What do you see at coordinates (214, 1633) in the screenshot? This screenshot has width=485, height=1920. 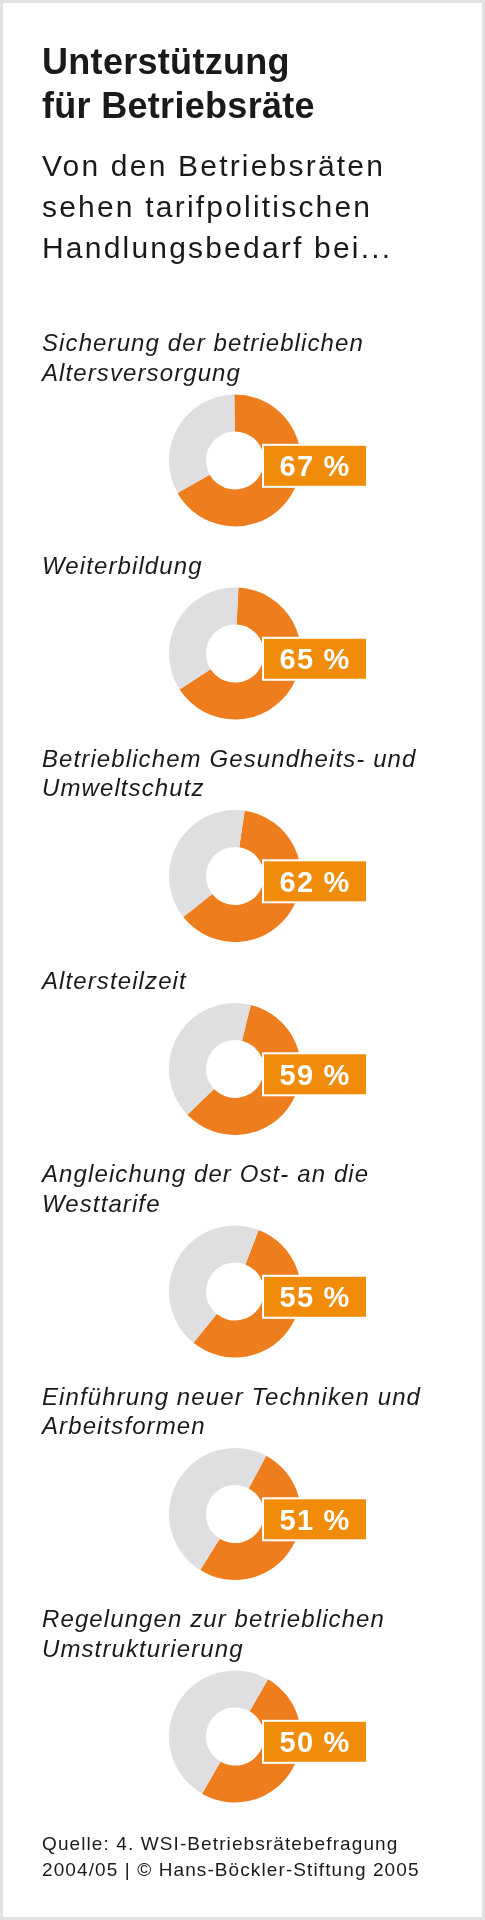 I see `chart-title: Regelungen zur betrieblichen Umstrukturierung` at bounding box center [214, 1633].